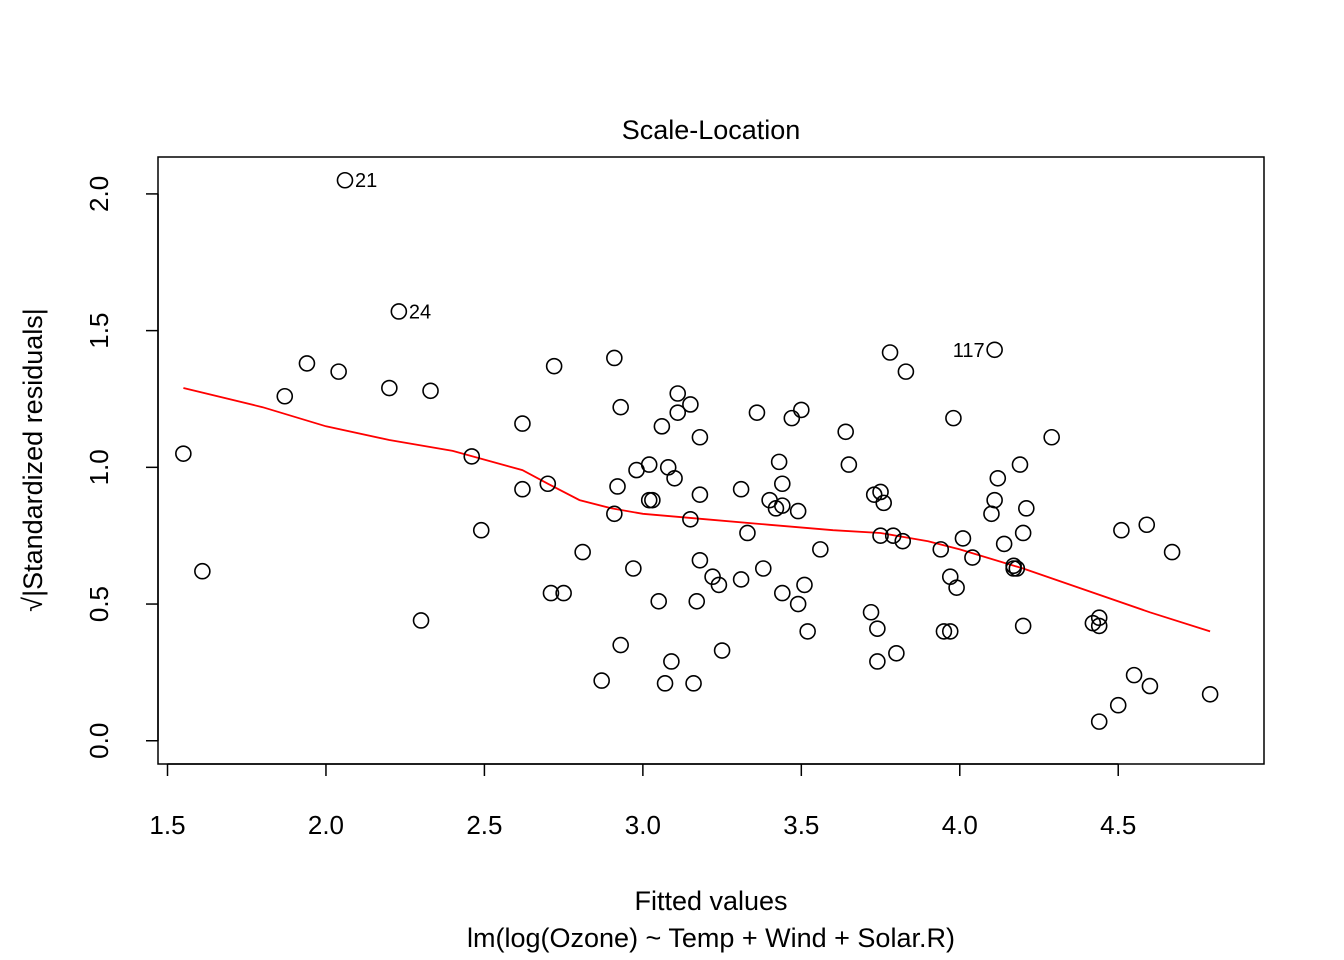  What do you see at coordinates (484, 825) in the screenshot?
I see `x-tick-label: 2.5` at bounding box center [484, 825].